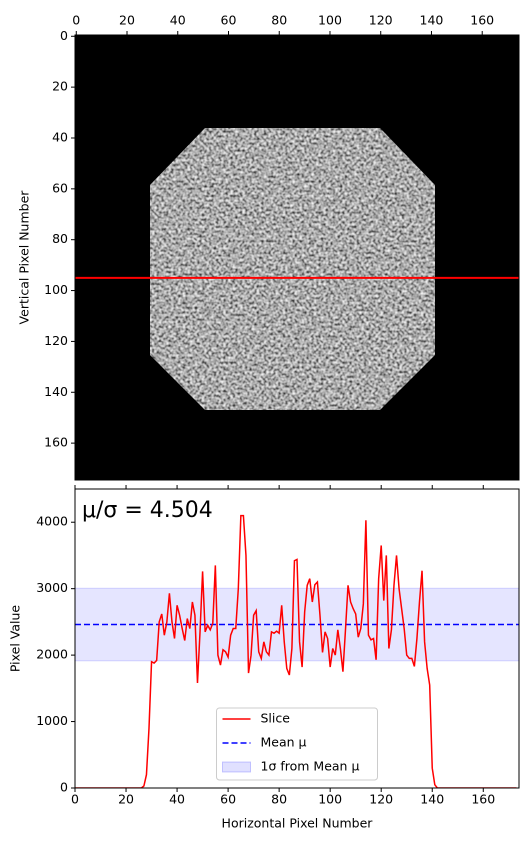 The height and width of the screenshot is (842, 532). I want to click on legend-box, so click(297, 744).